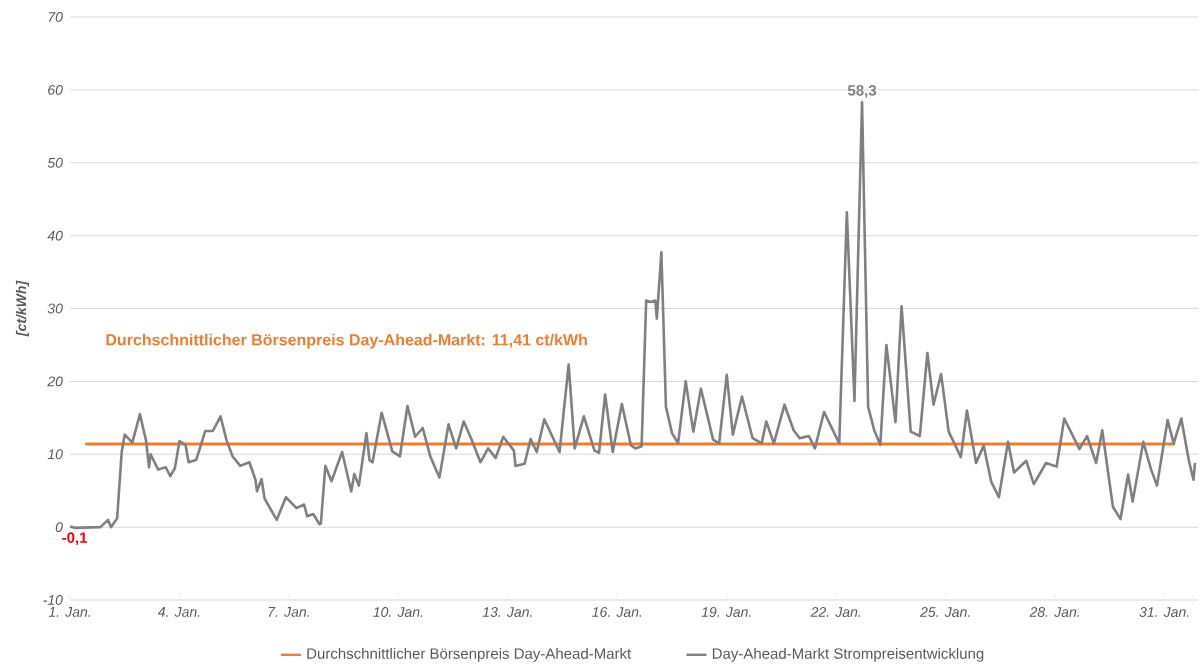 The image size is (1202, 664). What do you see at coordinates (848, 654) in the screenshot?
I see `legend-label: Day-Ahead-Markt Strompreisentwicklung` at bounding box center [848, 654].